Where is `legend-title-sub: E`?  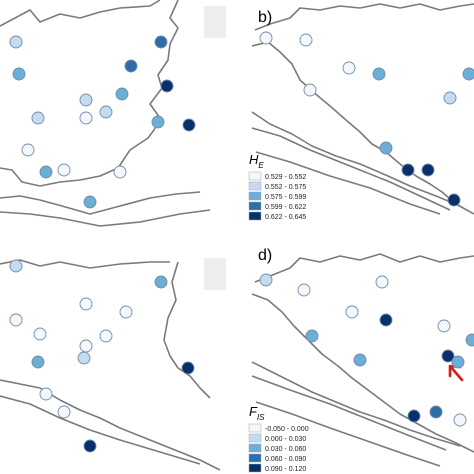
legend-title-sub: E is located at coordinates (261, 165).